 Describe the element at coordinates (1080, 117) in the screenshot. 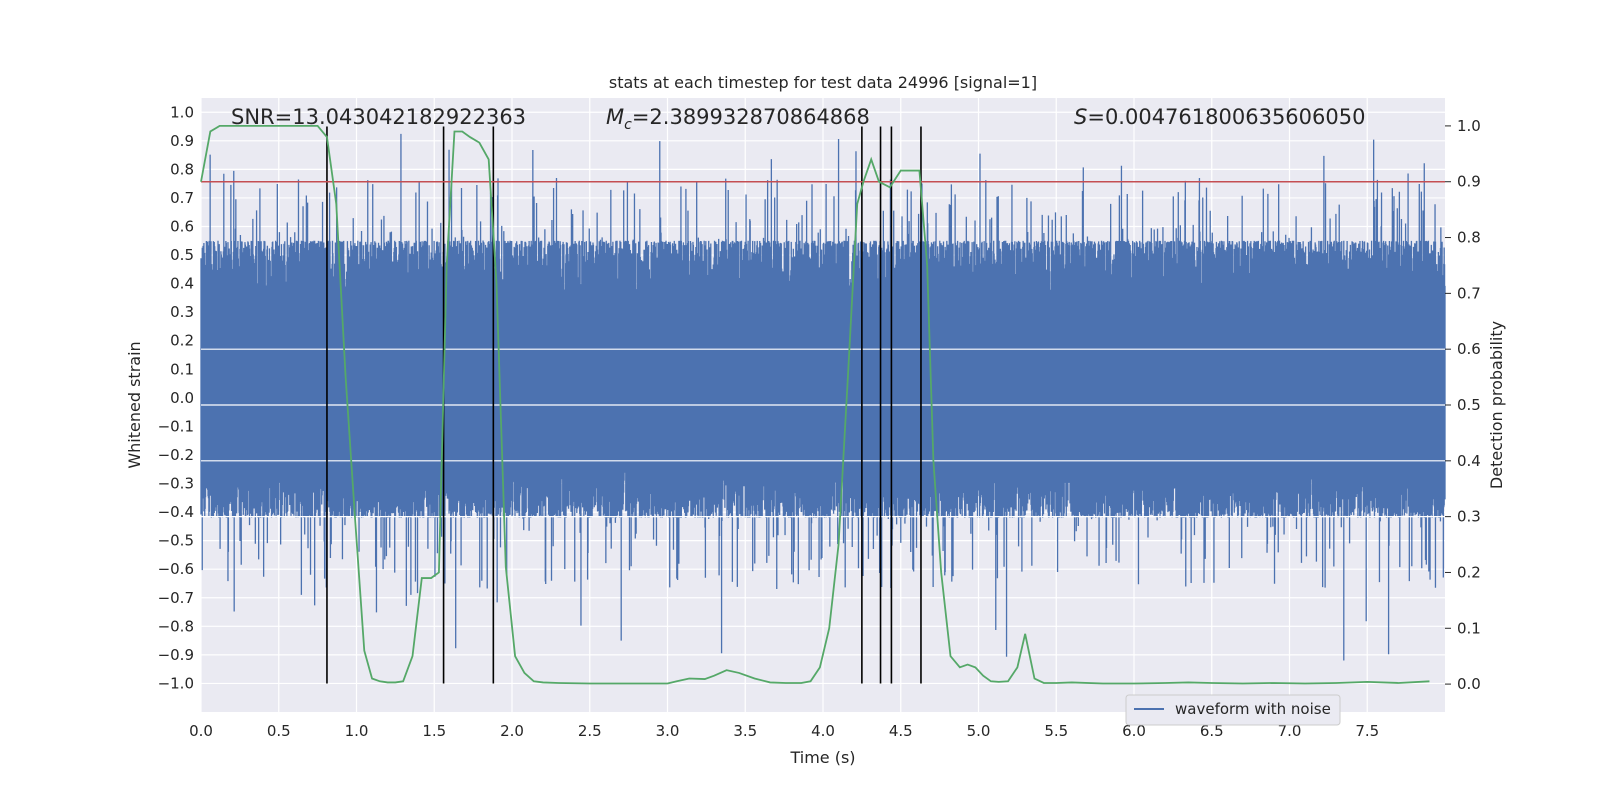

I see `s-symbol: S` at that location.